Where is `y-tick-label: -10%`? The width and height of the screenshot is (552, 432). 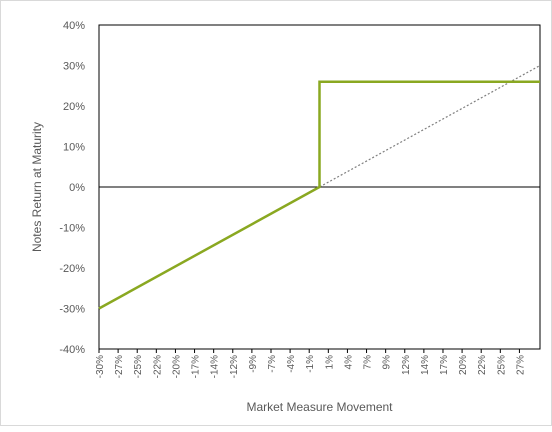 y-tick-label: -10% is located at coordinates (72, 229).